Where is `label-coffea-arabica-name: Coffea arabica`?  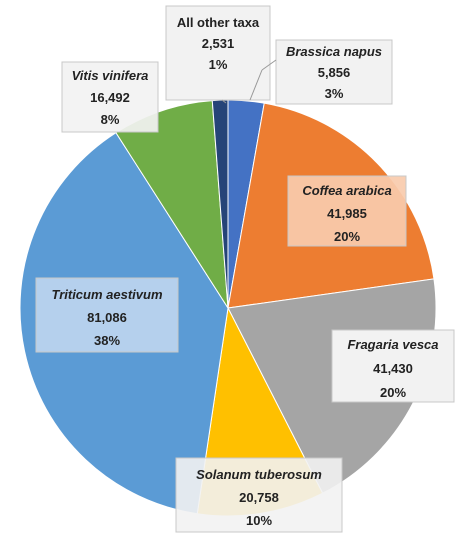
label-coffea-arabica-name: Coffea arabica is located at coordinates (346, 190).